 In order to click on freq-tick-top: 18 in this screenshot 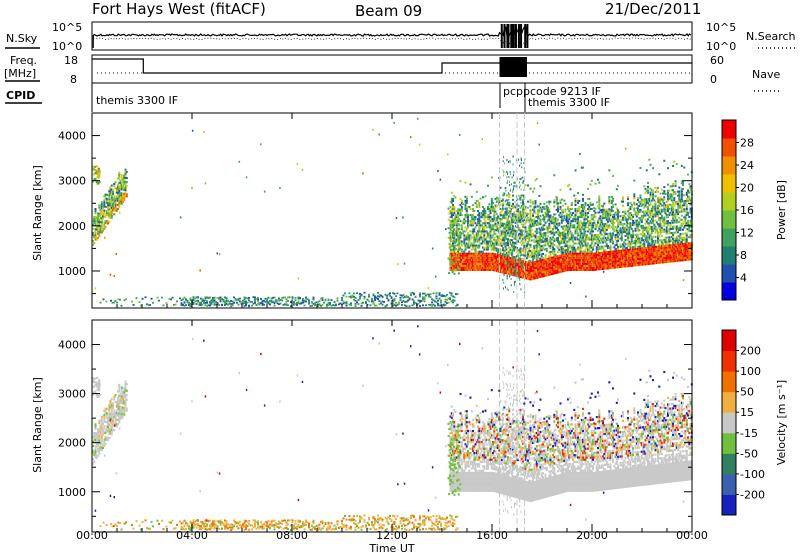, I will do `click(71, 60)`.